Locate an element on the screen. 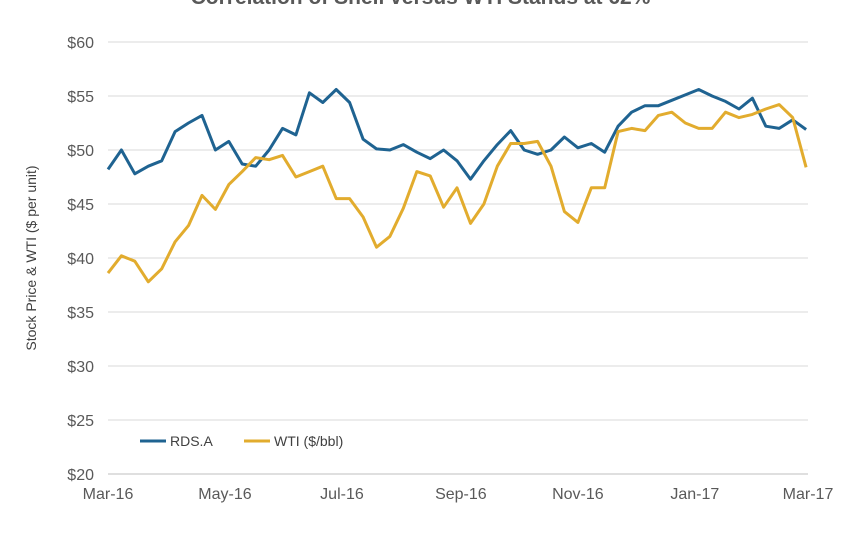  legend: RDS.A WTI ($/bbl) is located at coordinates (241, 441).